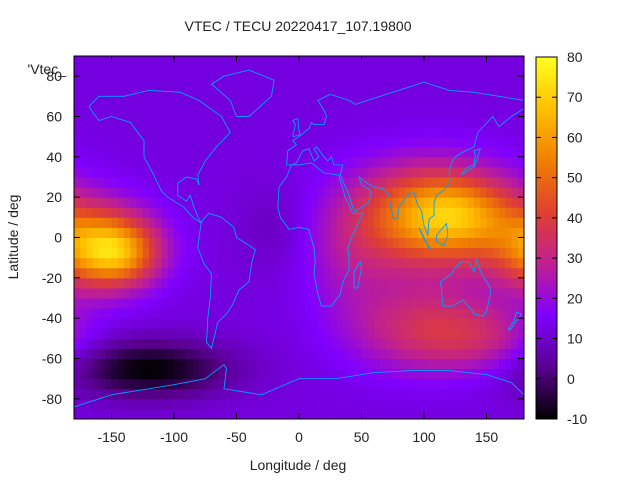 The image size is (640, 480). What do you see at coordinates (575, 178) in the screenshot?
I see `colorbar-tick-label: 50` at bounding box center [575, 178].